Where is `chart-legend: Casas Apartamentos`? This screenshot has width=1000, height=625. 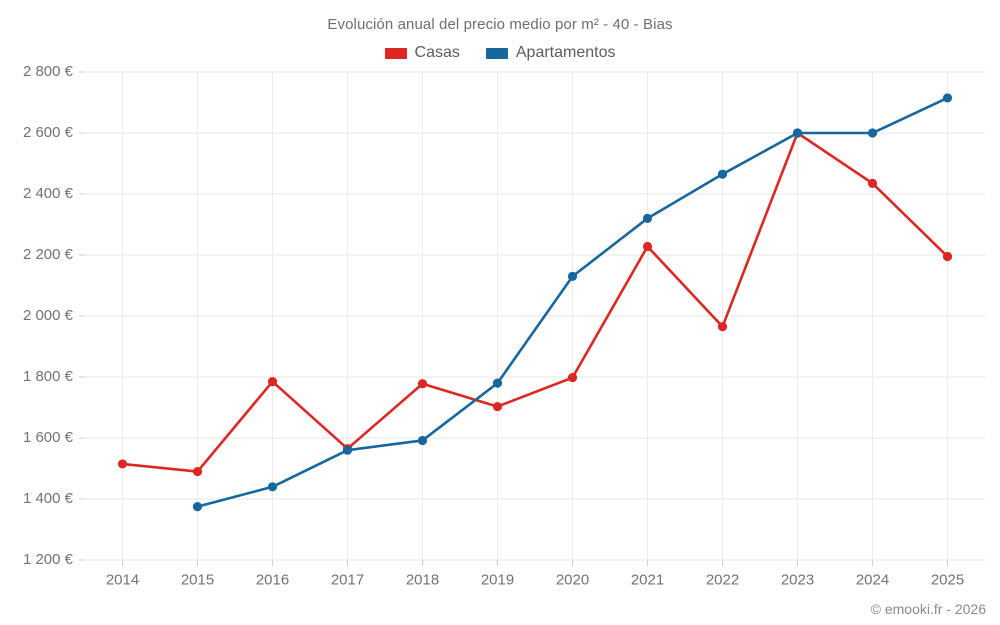 chart-legend: Casas Apartamentos is located at coordinates (500, 53).